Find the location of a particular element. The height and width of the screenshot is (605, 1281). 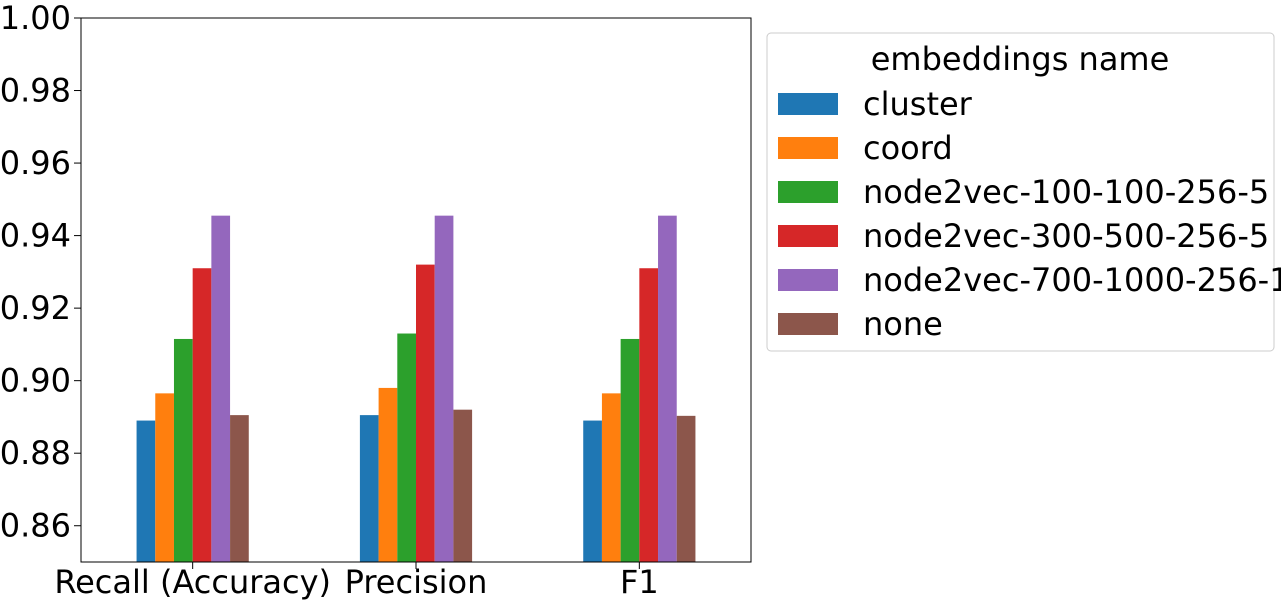

legend-swatch-coord is located at coordinates (808, 148).